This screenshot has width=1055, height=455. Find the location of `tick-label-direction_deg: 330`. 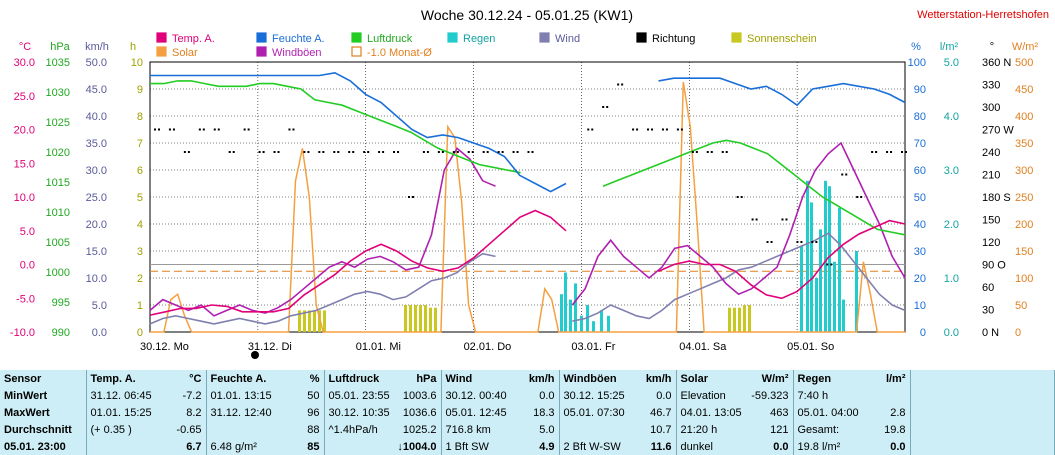

tick-label-direction_deg: 330 is located at coordinates (991, 86).